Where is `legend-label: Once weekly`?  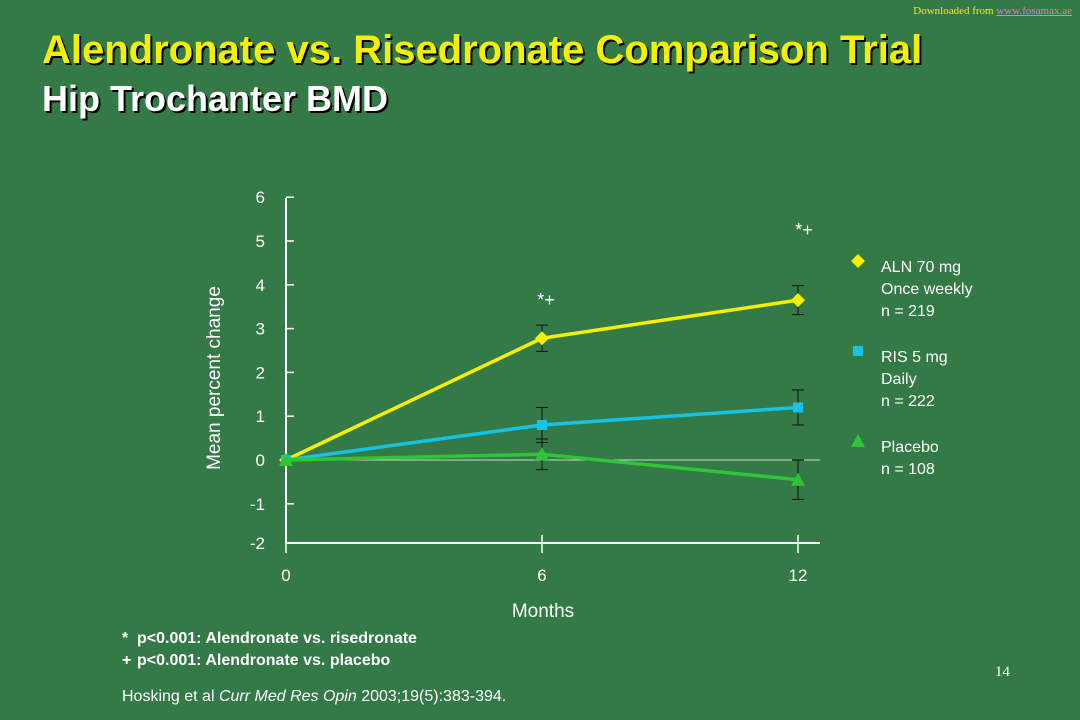 legend-label: Once weekly is located at coordinates (927, 289).